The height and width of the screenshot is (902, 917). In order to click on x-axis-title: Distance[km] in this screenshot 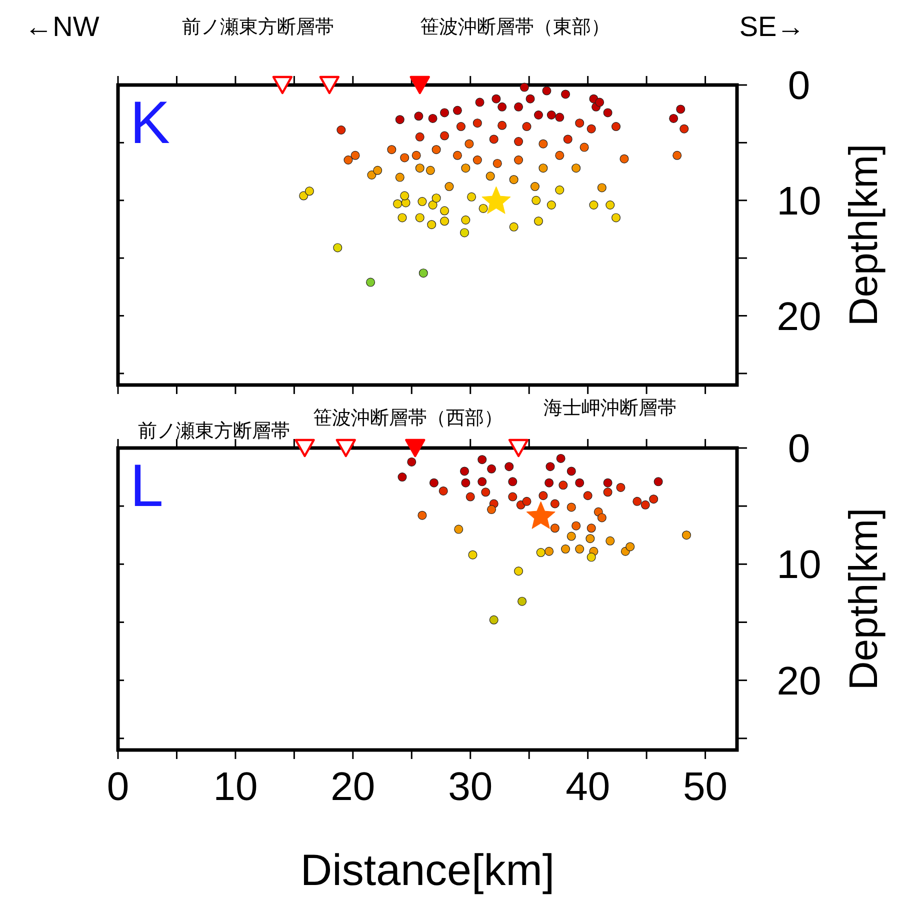, I will do `click(427, 870)`.